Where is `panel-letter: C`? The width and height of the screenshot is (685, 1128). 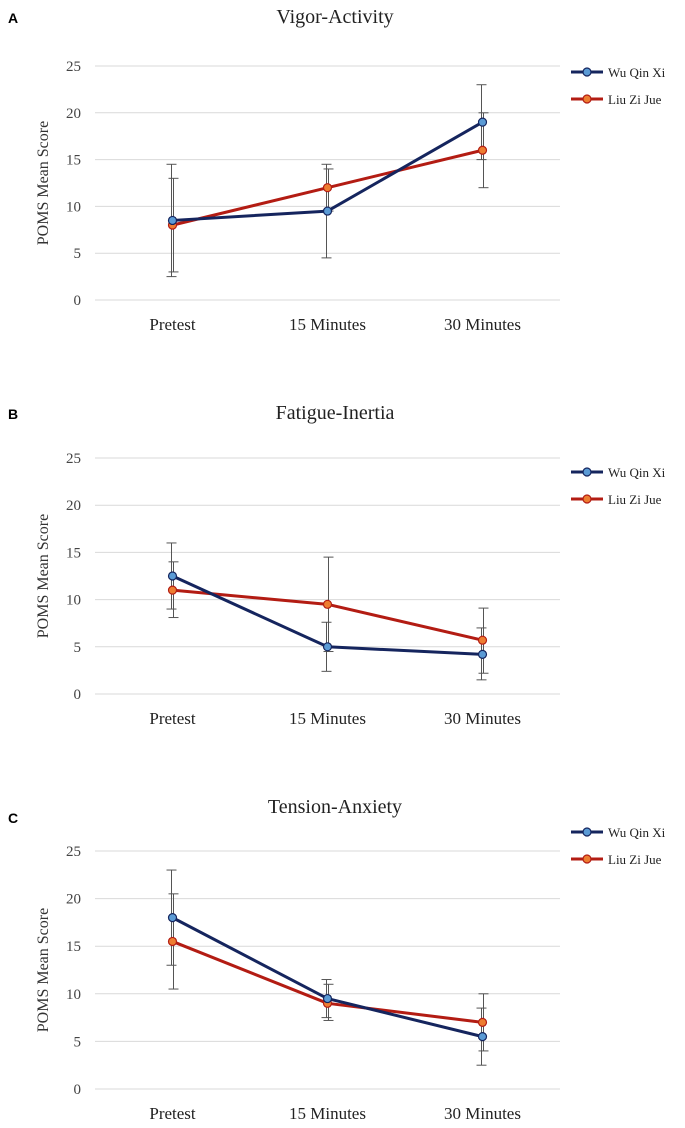 panel-letter: C is located at coordinates (13, 818).